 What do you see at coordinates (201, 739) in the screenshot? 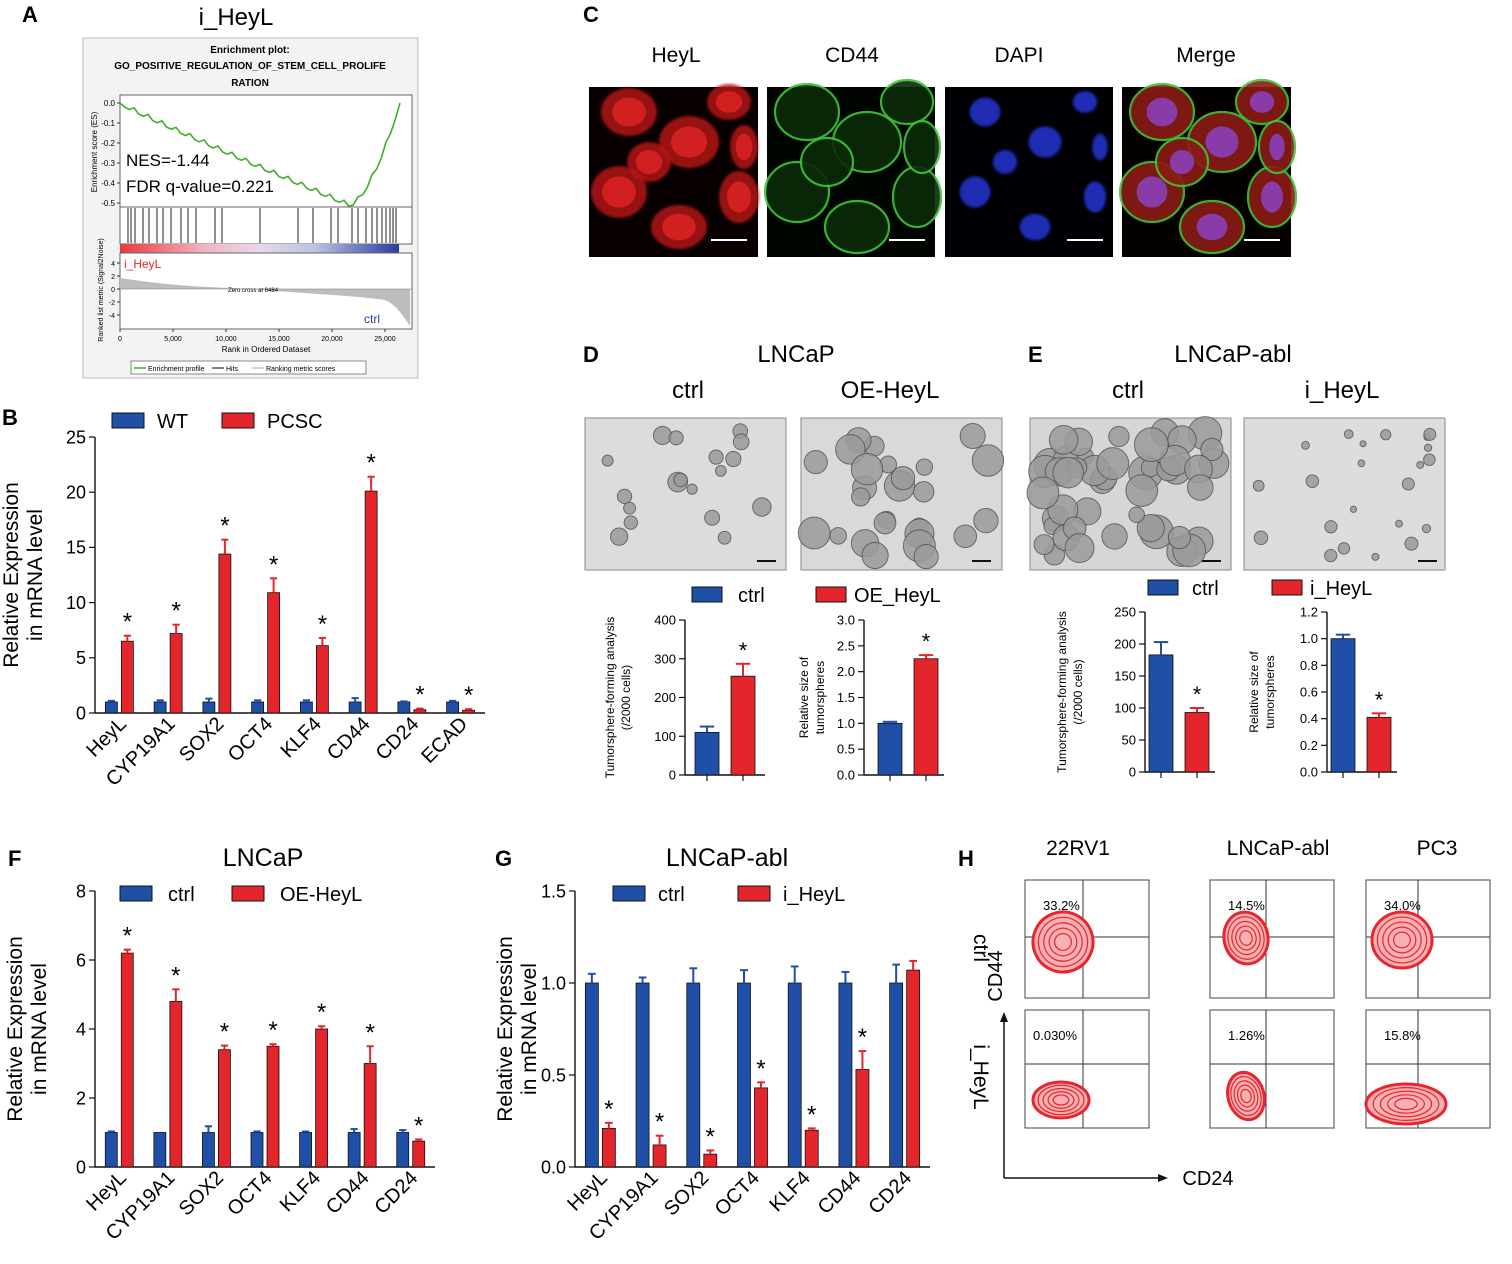
I see `category-label: SOX2` at bounding box center [201, 739].